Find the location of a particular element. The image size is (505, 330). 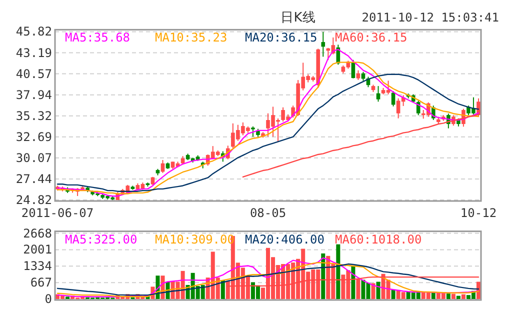

y-tick-label: 2001 is located at coordinates (37, 249).